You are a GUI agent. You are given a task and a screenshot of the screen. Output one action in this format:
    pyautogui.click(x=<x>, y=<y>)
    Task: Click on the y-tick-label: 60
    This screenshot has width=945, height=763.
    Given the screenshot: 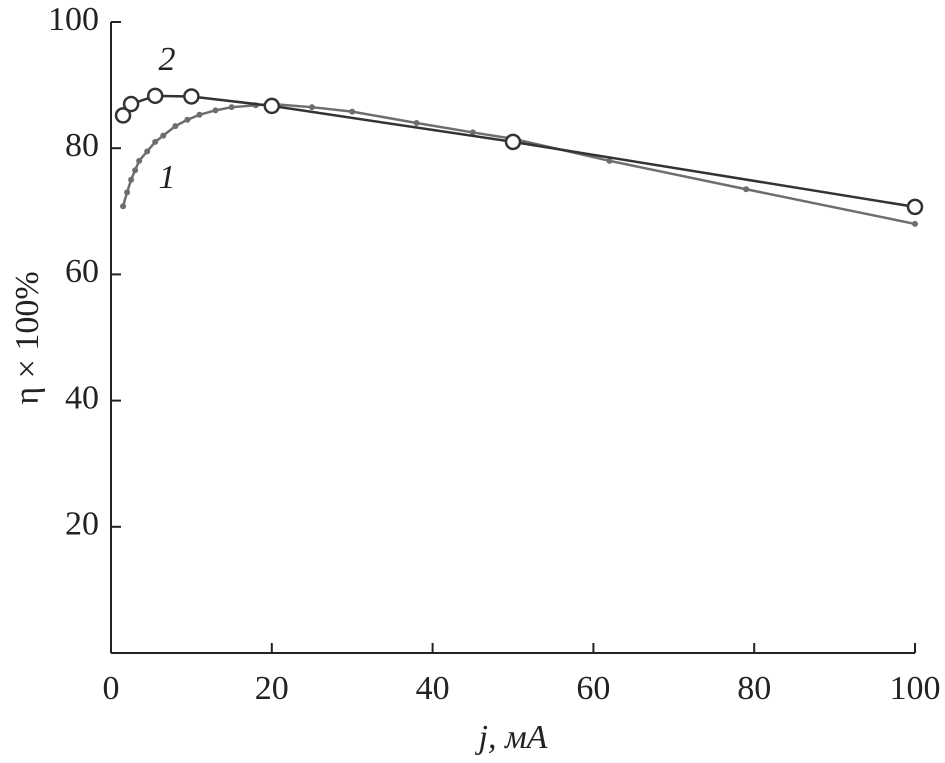 What is the action you would take?
    pyautogui.click(x=82, y=271)
    